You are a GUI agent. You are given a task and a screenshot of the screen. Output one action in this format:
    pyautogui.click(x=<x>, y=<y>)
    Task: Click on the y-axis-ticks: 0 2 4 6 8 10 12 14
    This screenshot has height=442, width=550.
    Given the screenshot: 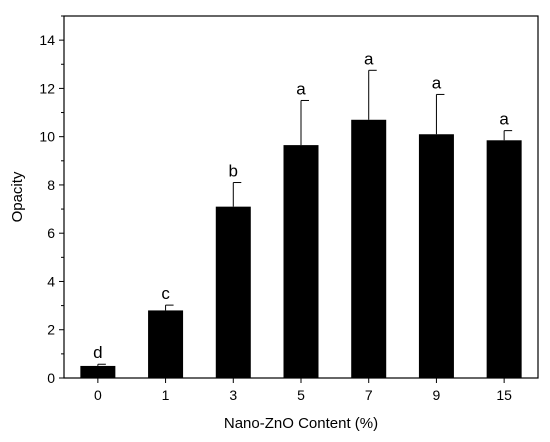 What is the action you would take?
    pyautogui.click(x=51, y=200)
    